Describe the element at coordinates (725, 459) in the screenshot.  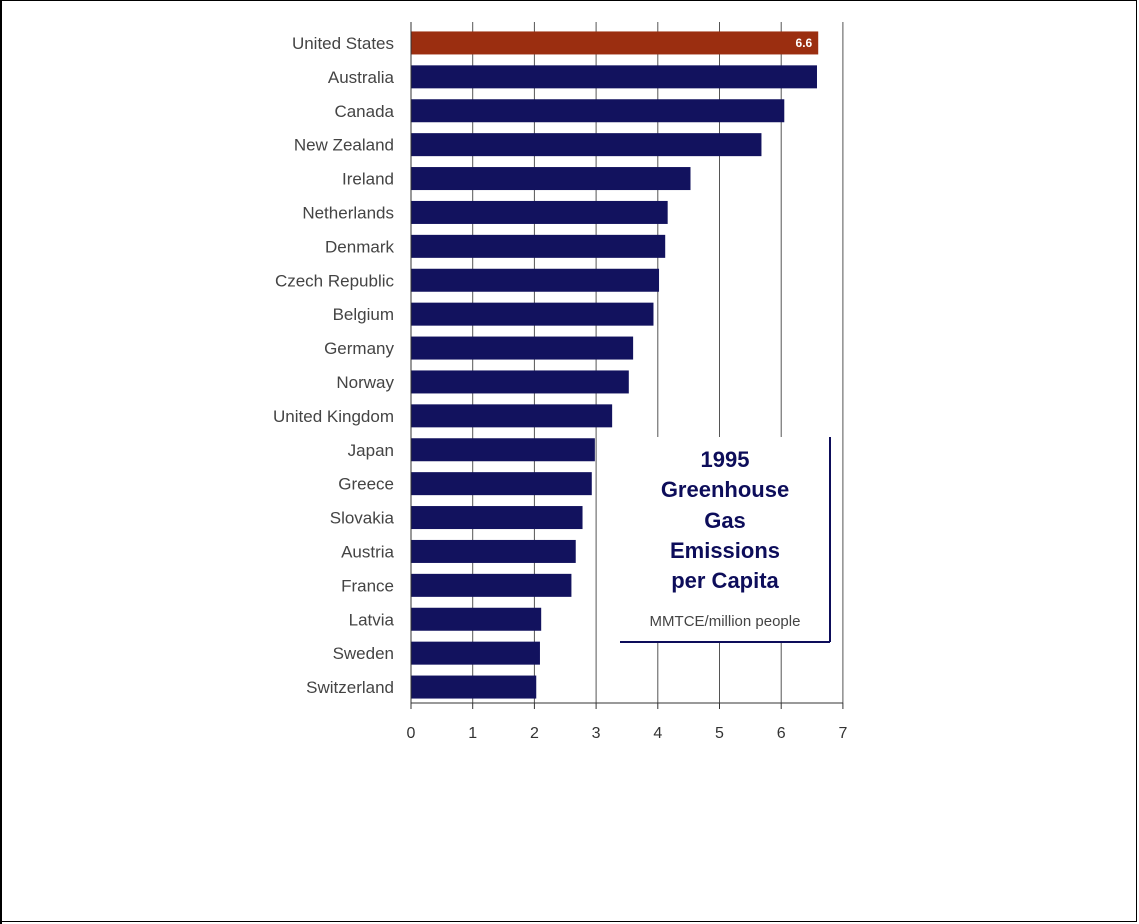
I see `chart-title-line-1: 1995` at that location.